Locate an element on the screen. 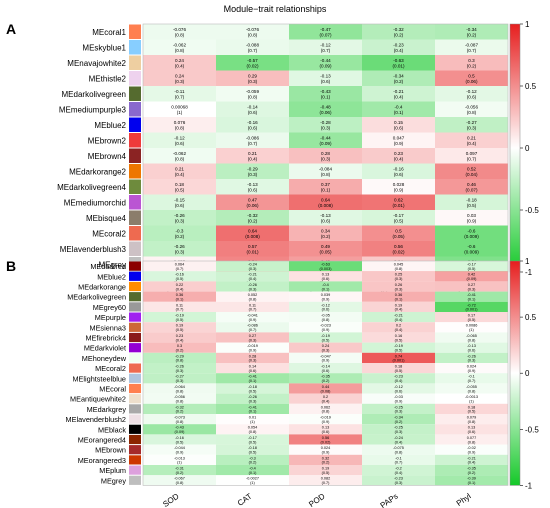  cell-correlation: 0.15 is located at coordinates (398, 122).